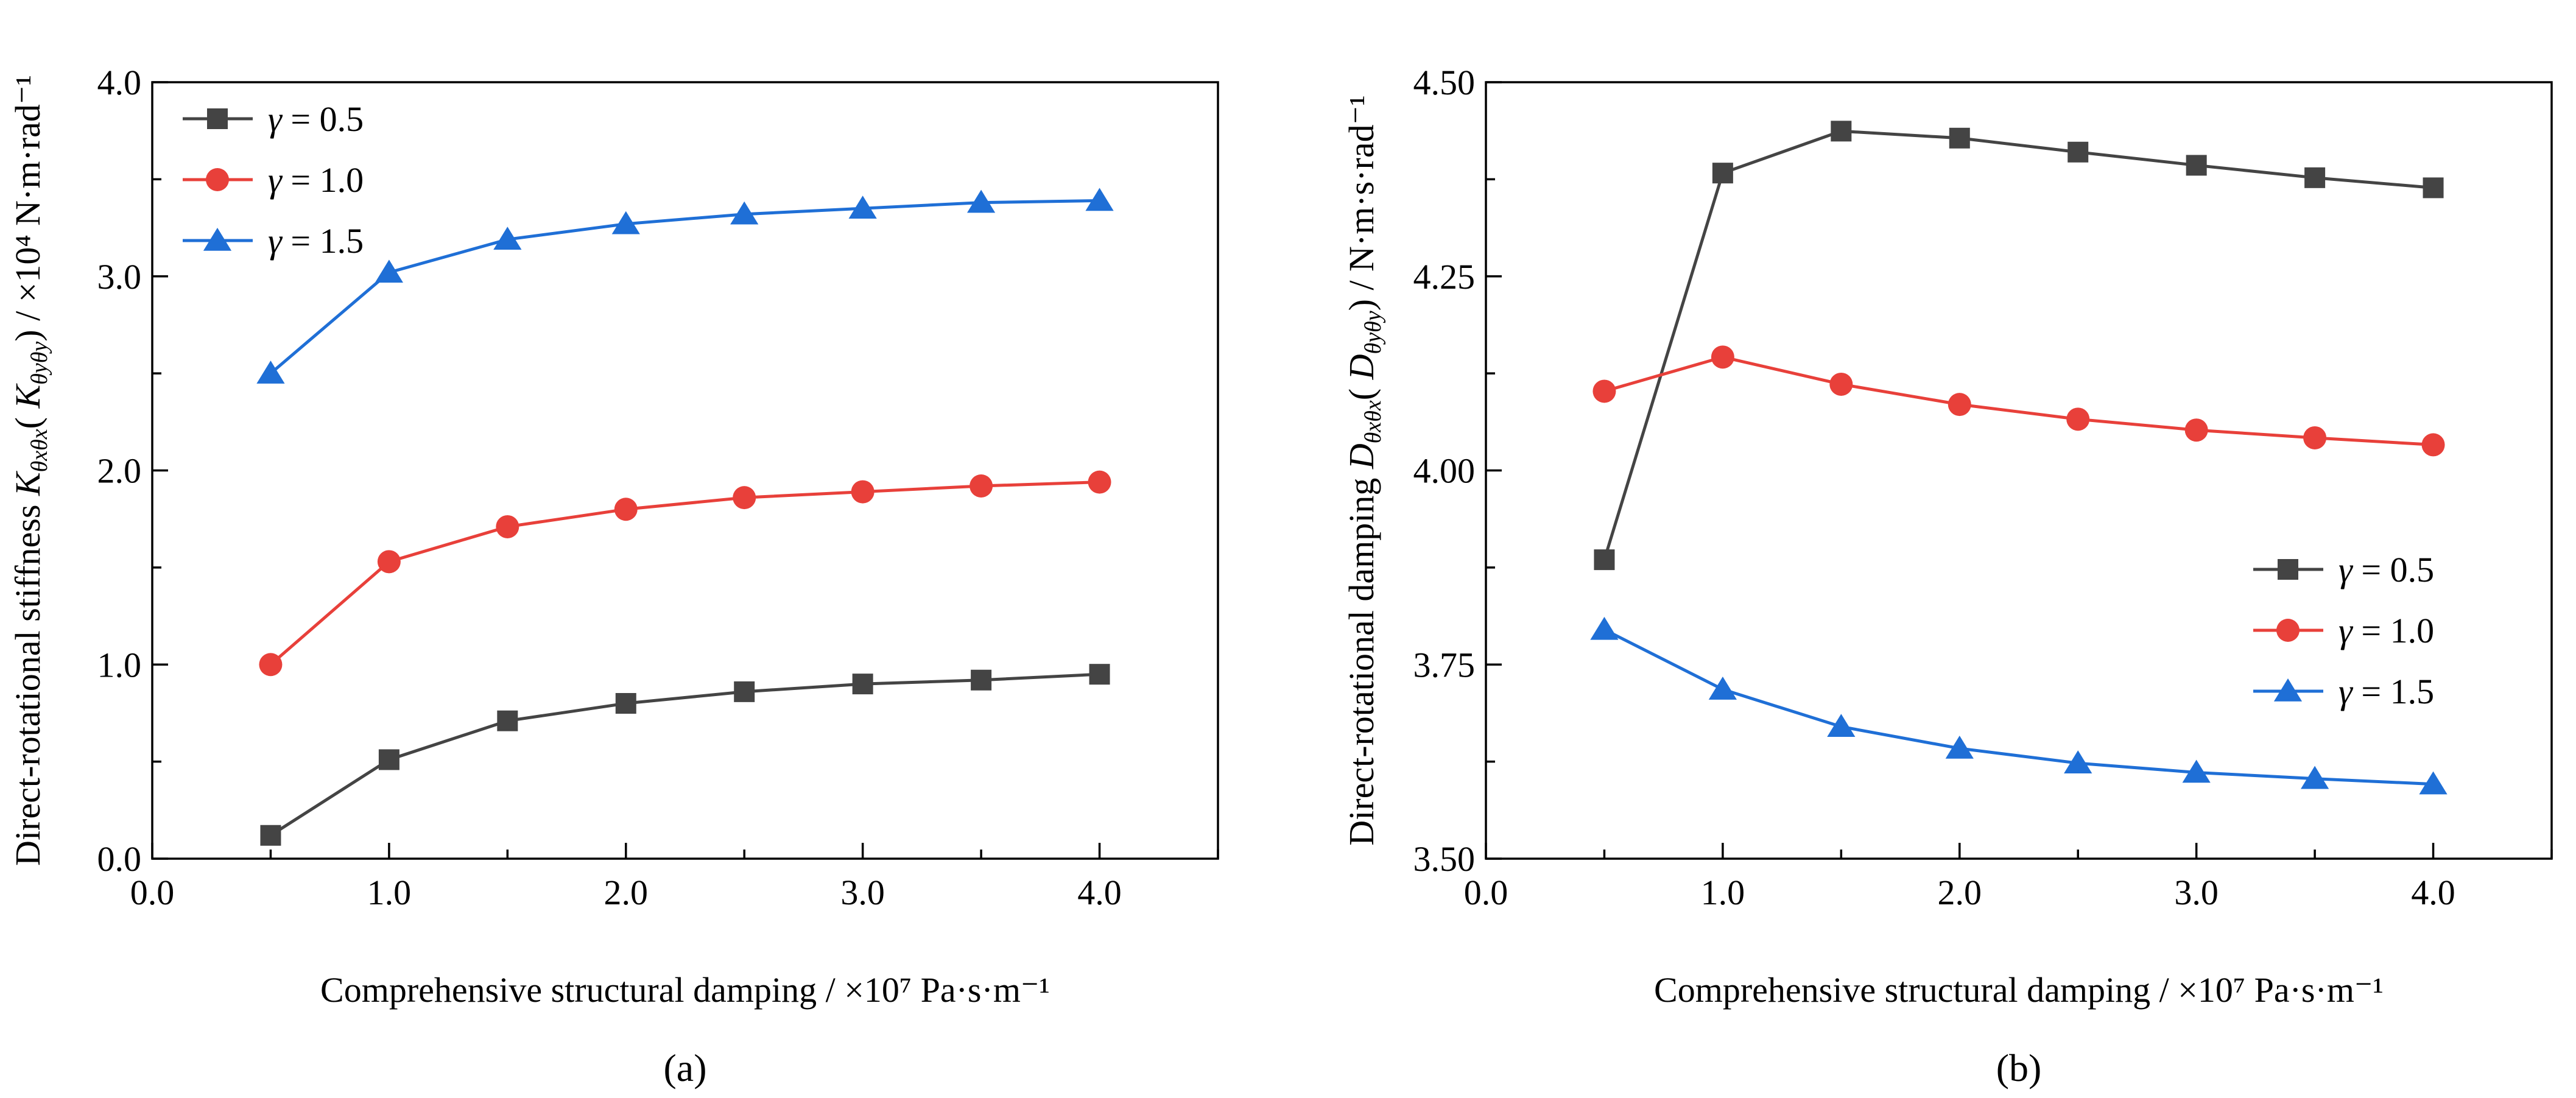 The width and height of the screenshot is (2576, 1098). What do you see at coordinates (119, 664) in the screenshot?
I see `y-tick-label: 1.0` at bounding box center [119, 664].